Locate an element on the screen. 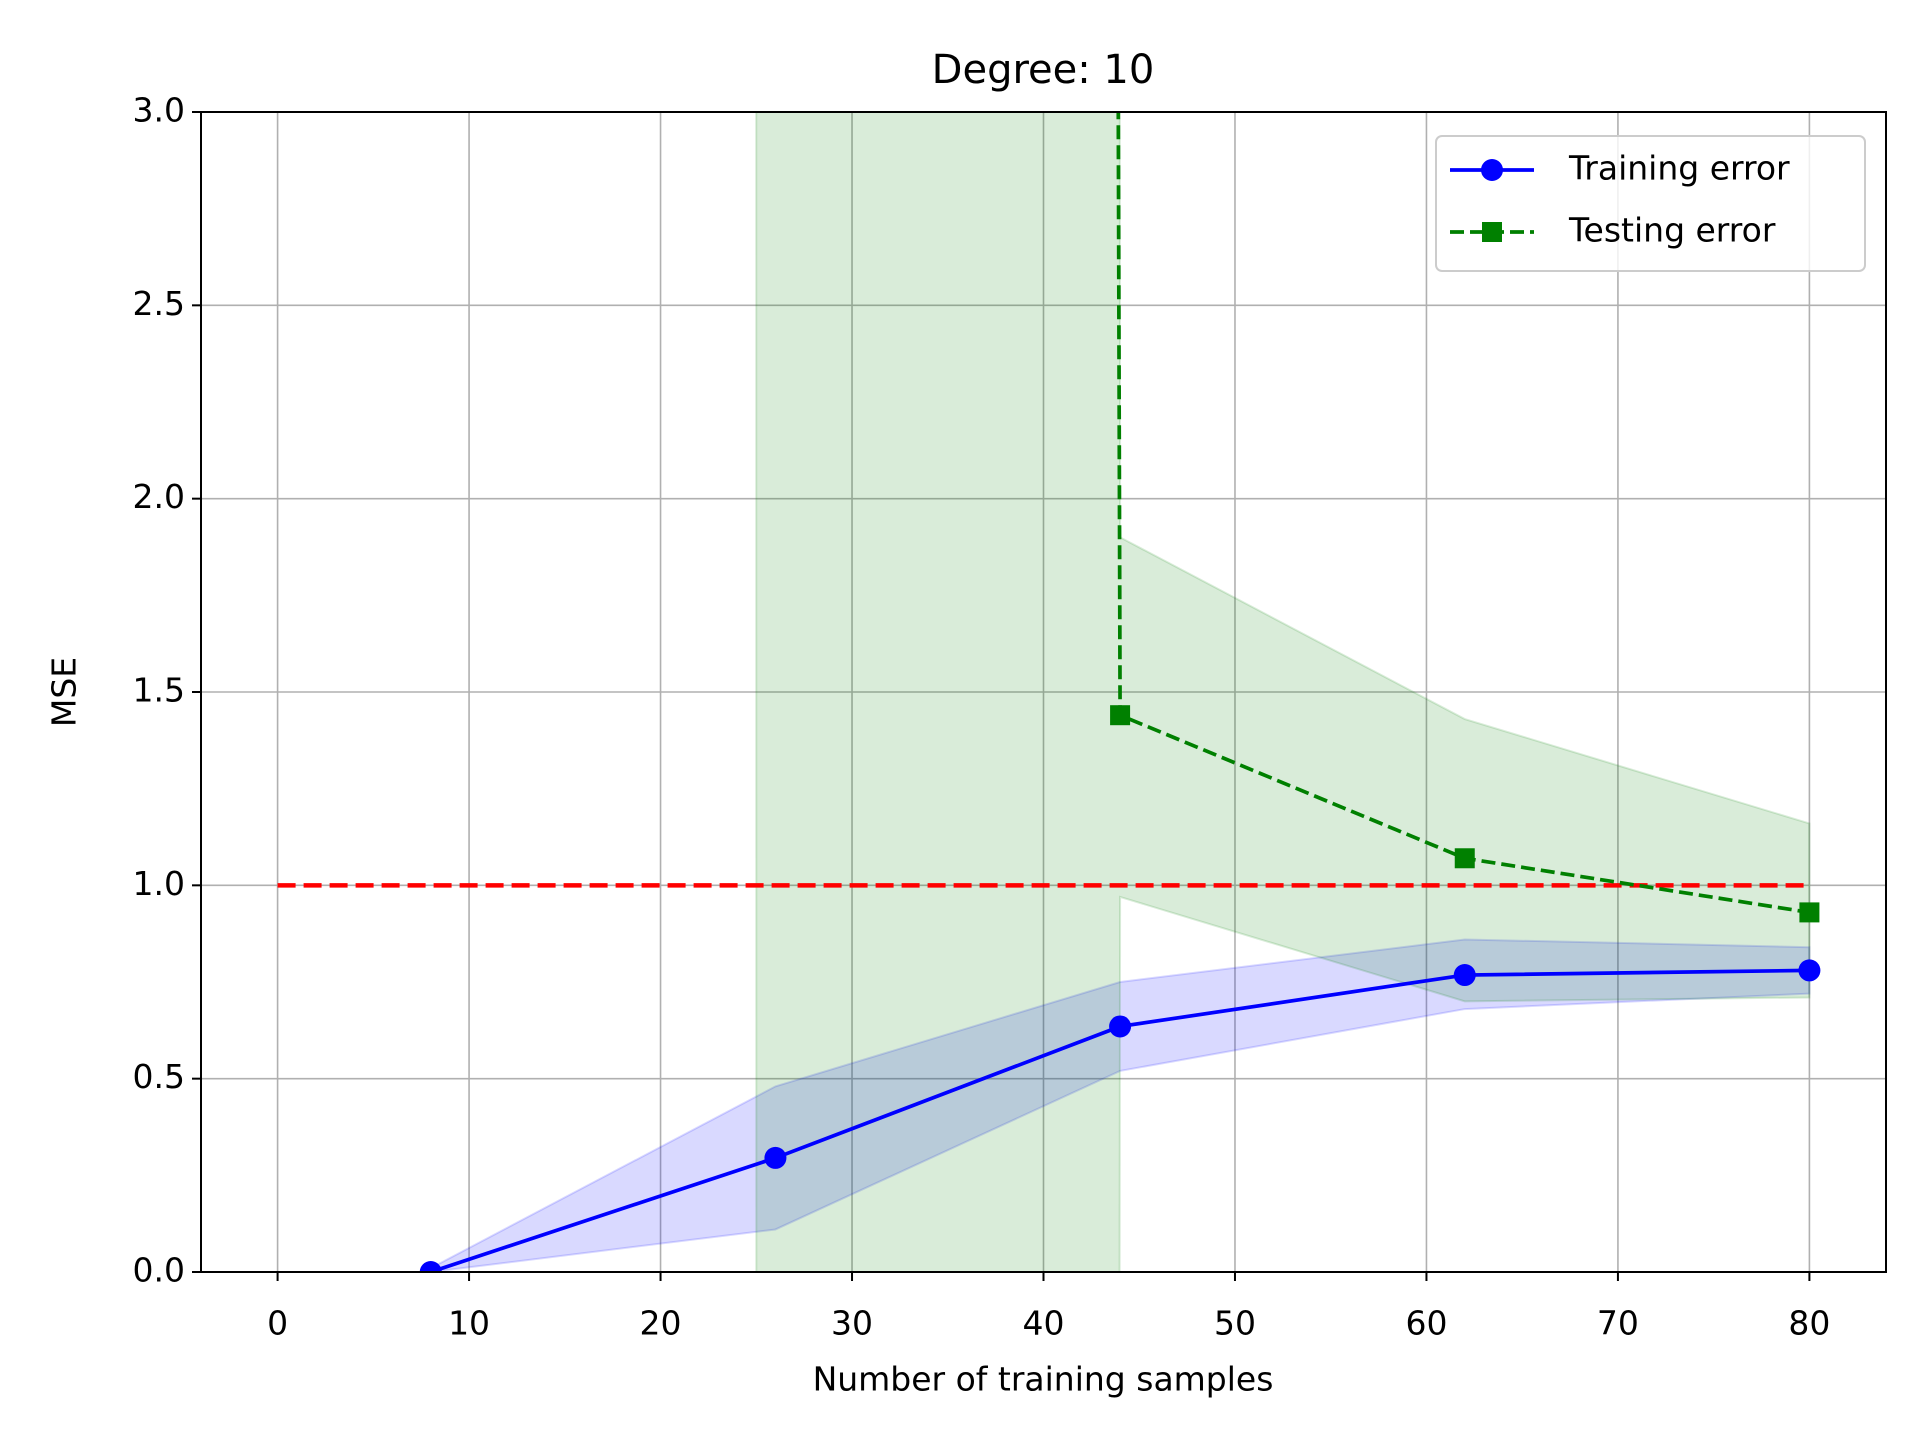 Image resolution: width=1920 pixels, height=1440 pixels. x-tick-label: 70 is located at coordinates (1618, 1323).